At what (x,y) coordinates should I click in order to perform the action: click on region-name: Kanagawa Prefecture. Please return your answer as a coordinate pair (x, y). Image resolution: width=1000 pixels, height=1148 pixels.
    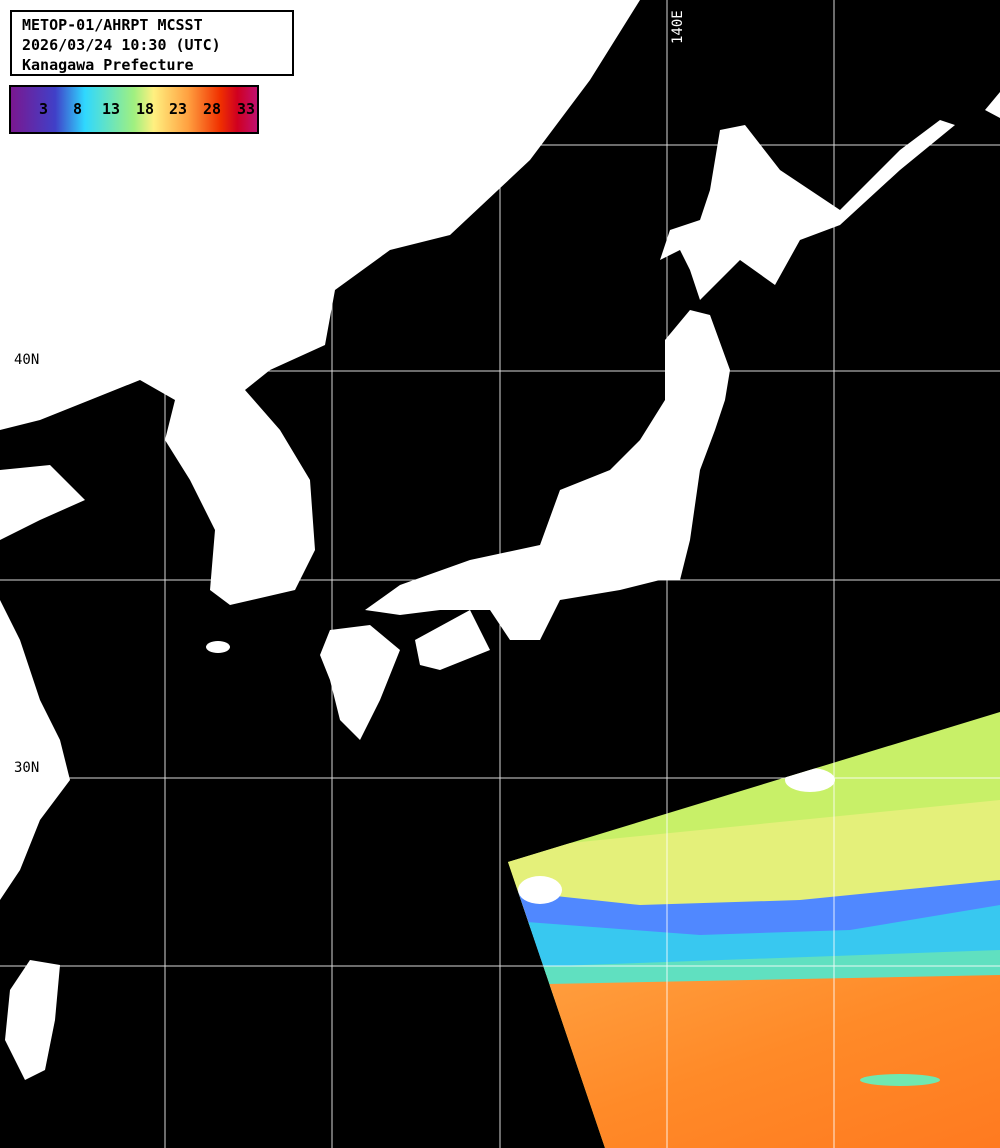
    Looking at the image, I should click on (108, 65).